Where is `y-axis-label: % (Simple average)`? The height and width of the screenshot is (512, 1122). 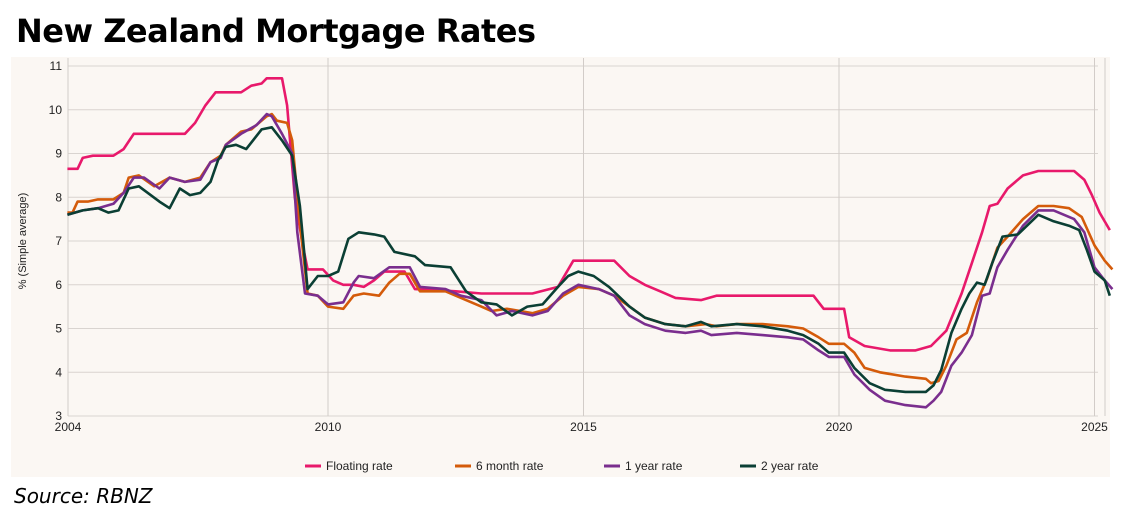 y-axis-label: % (Simple average) is located at coordinates (23, 241).